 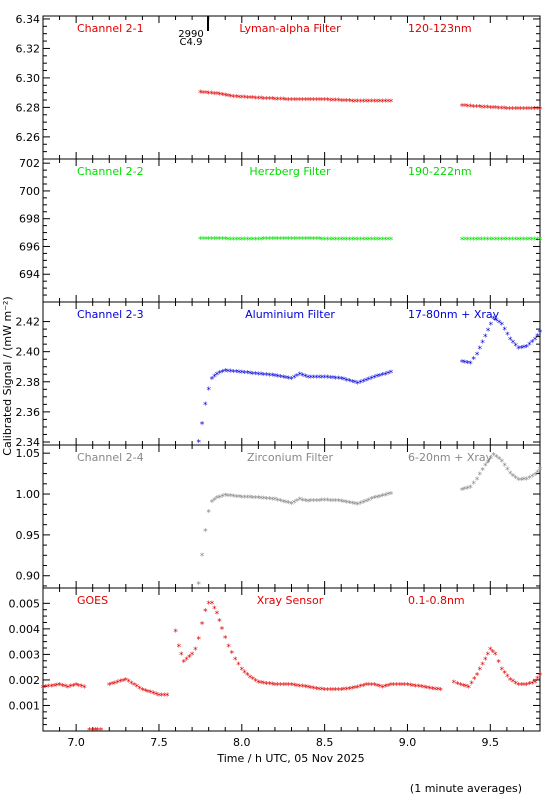 What do you see at coordinates (110, 28) in the screenshot?
I see `panel-channel-label: Channel 2-1` at bounding box center [110, 28].